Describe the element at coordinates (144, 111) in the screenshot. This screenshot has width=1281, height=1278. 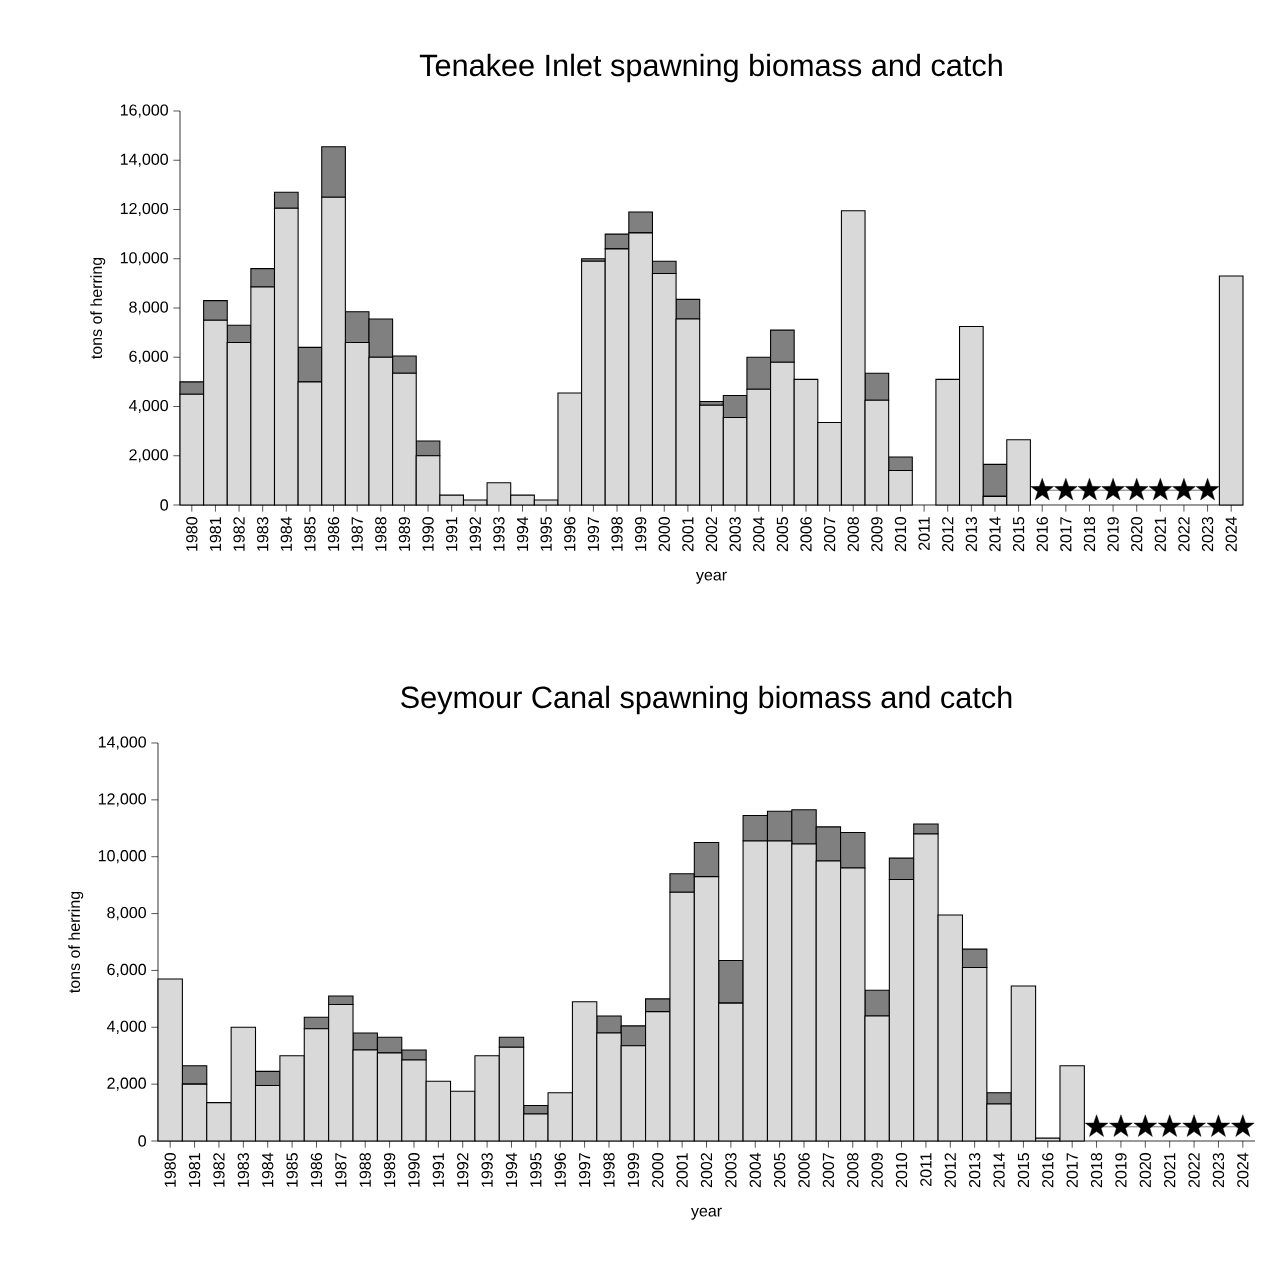
I see `y-tick-label: 16,000` at that location.